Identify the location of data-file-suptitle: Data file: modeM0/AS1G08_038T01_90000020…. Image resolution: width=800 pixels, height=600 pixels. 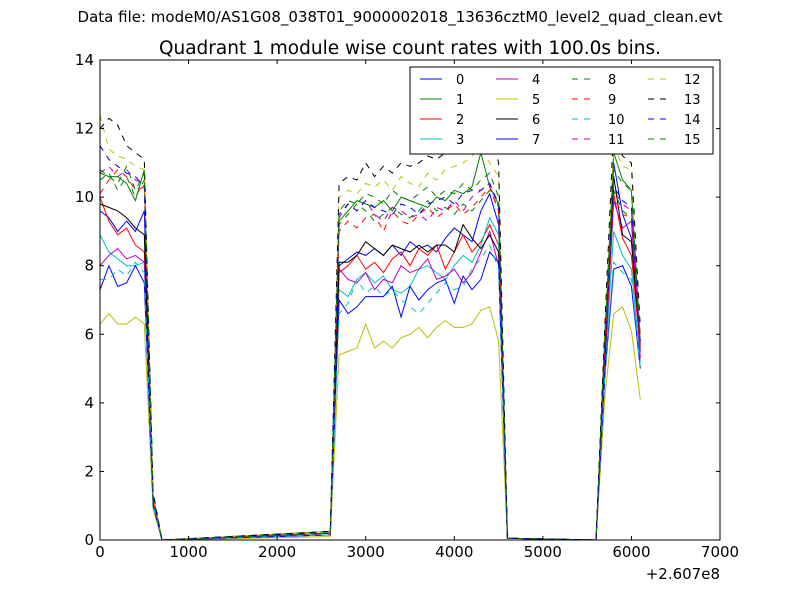
(400, 17).